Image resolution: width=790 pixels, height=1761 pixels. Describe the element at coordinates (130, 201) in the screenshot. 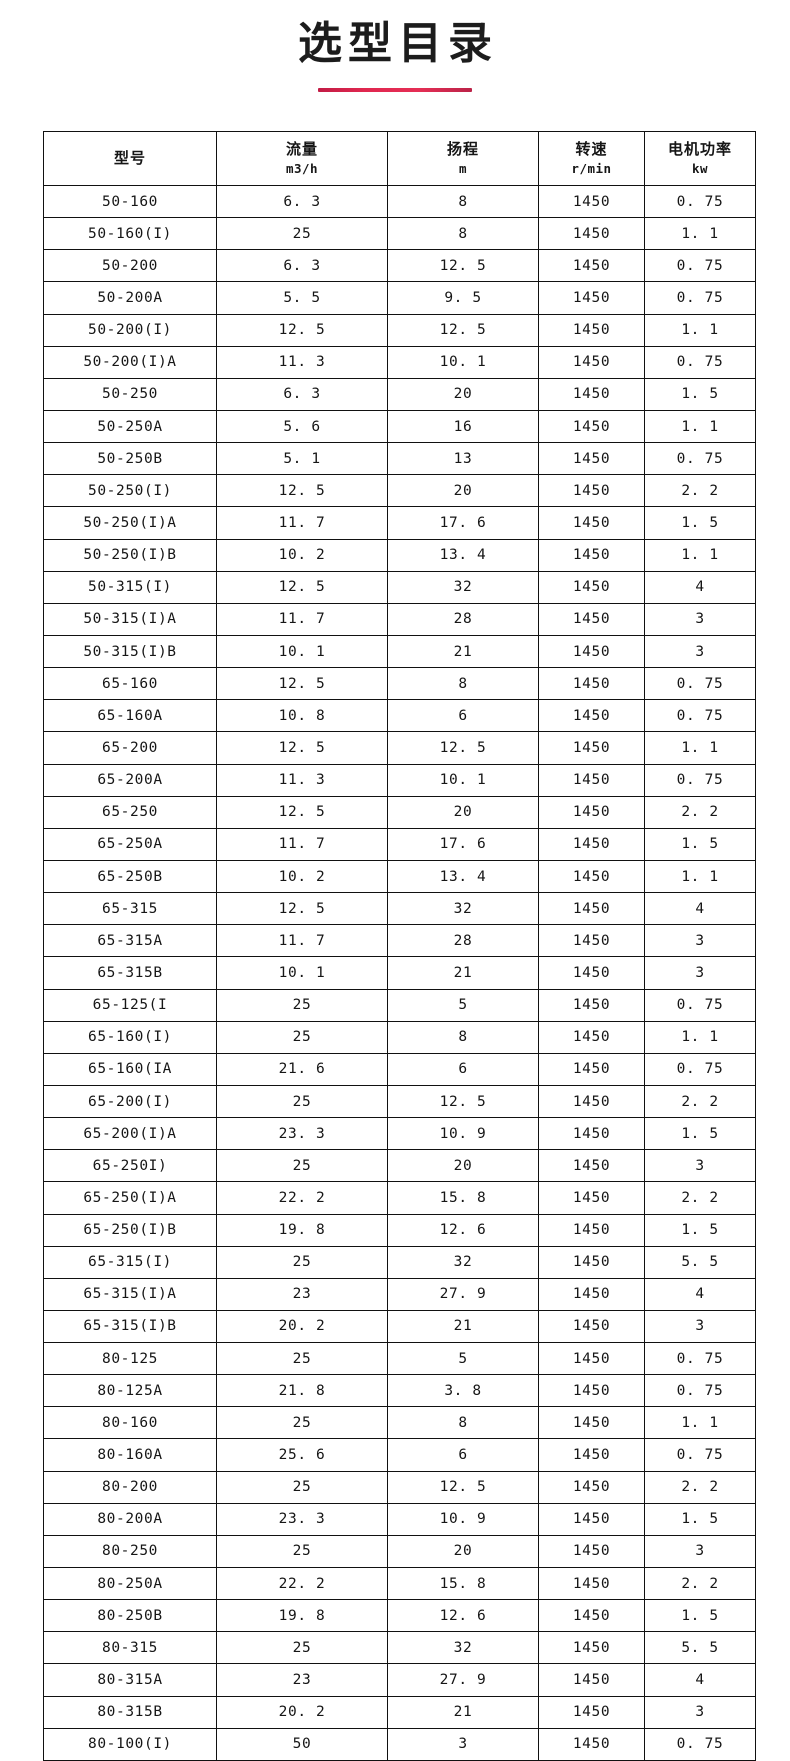

I see `cell-model: 50-160` at that location.